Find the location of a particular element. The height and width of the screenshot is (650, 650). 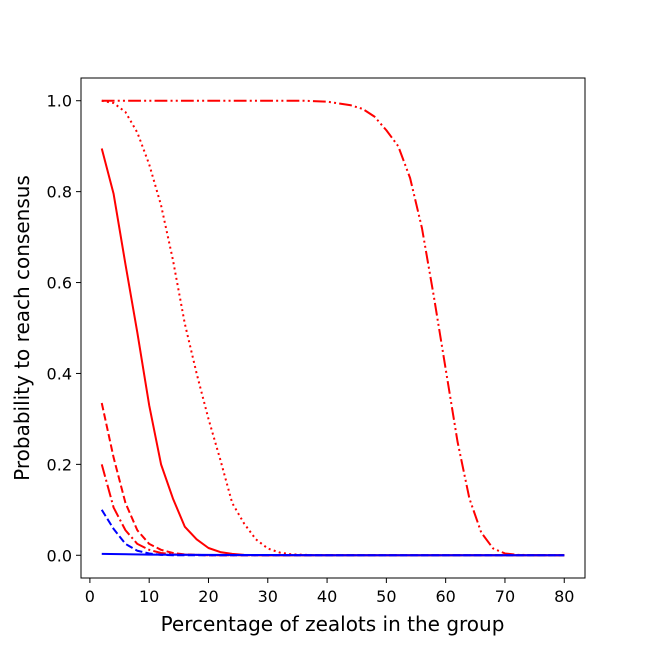

x-tick-label: 10 is located at coordinates (149, 596).